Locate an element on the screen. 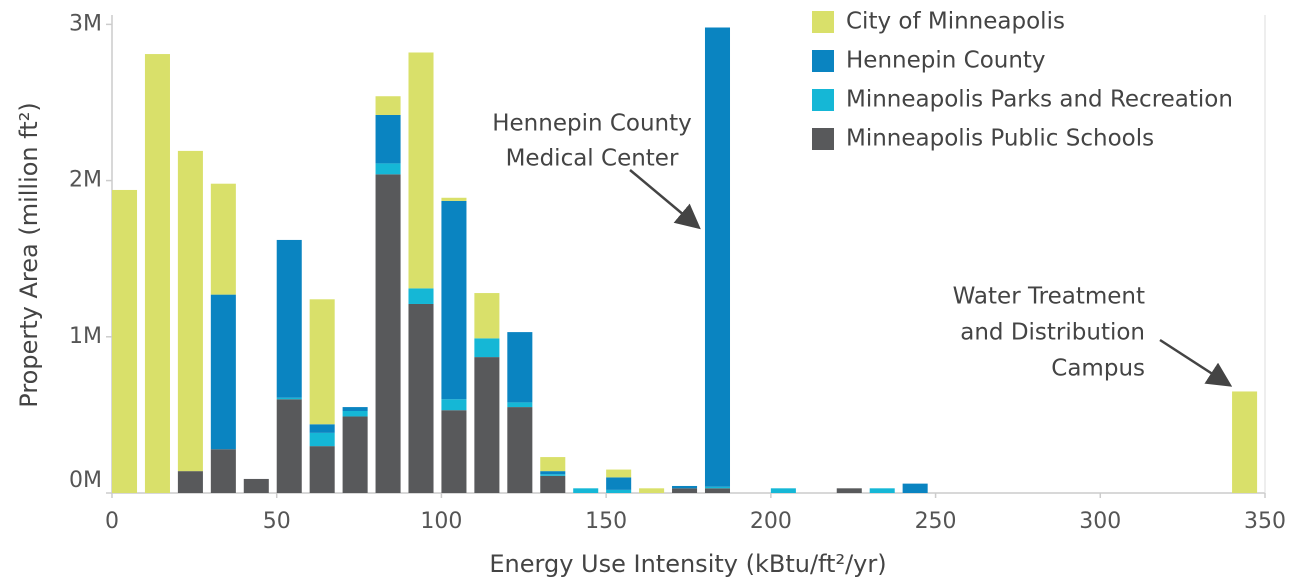 The image size is (1292, 583). x-tick-label: 50 is located at coordinates (277, 521).